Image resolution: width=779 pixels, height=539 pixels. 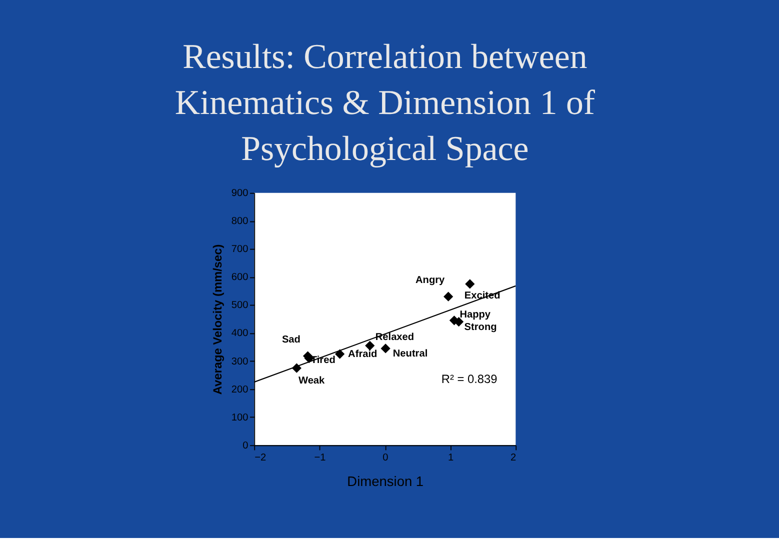 I want to click on x-axis-title: Dimension 1, so click(x=385, y=481).